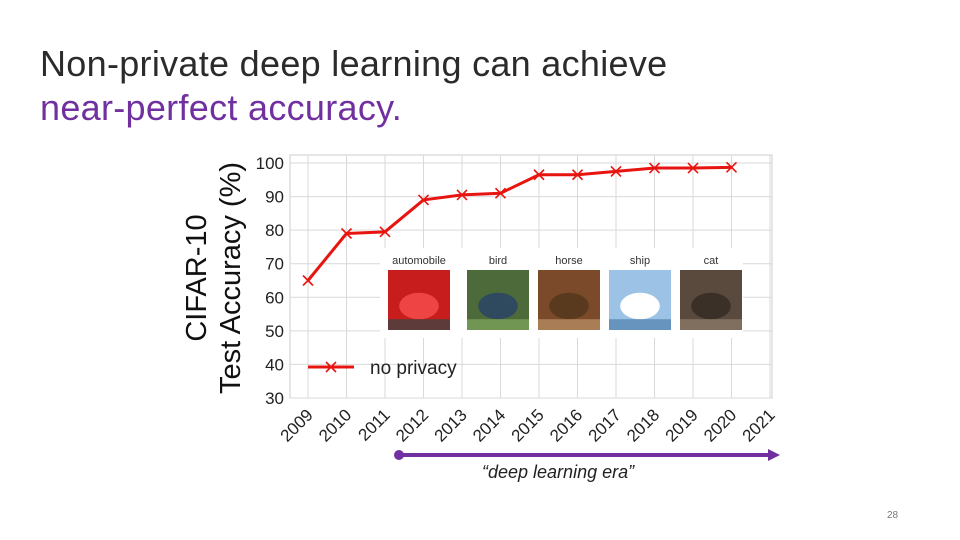 This screenshot has width=960, height=540. What do you see at coordinates (331, 367) in the screenshot?
I see `legend-marker` at bounding box center [331, 367].